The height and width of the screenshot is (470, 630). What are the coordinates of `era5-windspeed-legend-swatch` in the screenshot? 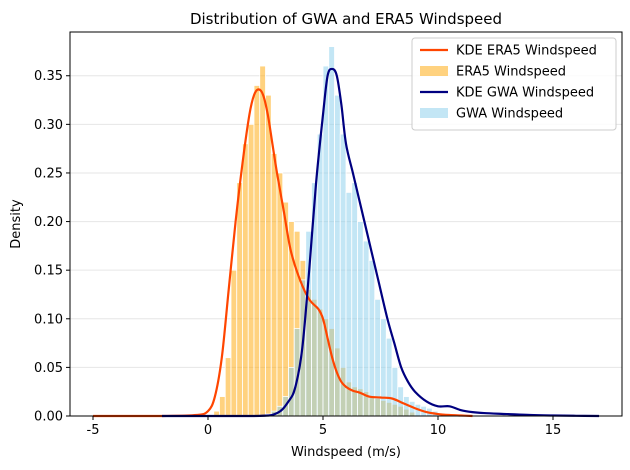 It's located at (434, 71).